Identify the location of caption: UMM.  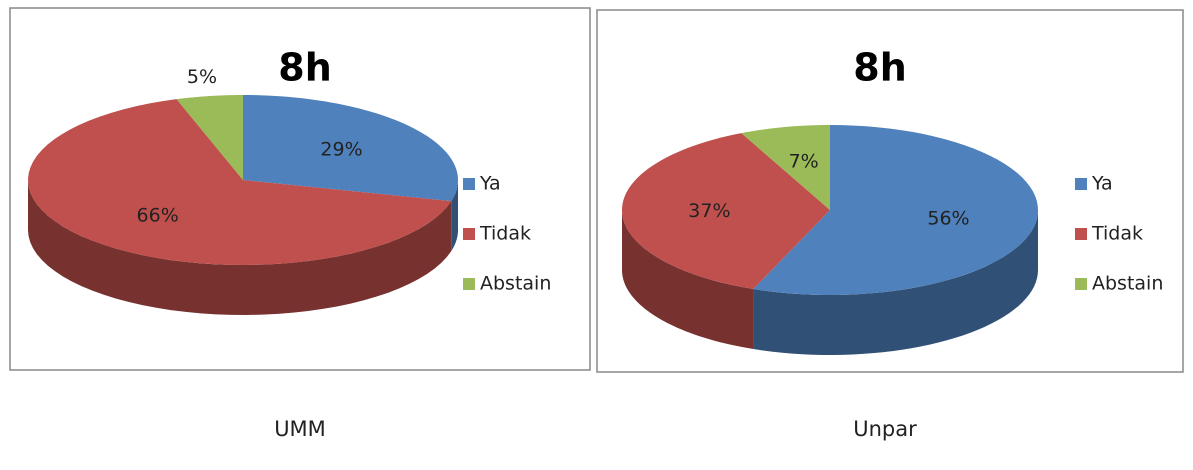
(300, 429).